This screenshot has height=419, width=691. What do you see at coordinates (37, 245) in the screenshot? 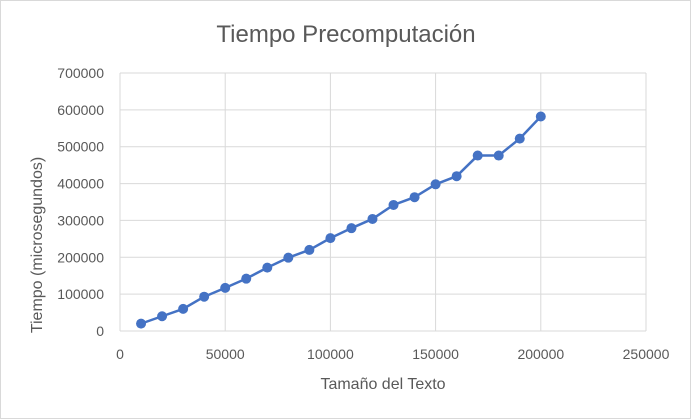
I see `y-axis-title: Tiempo (microsegundos)` at bounding box center [37, 245].